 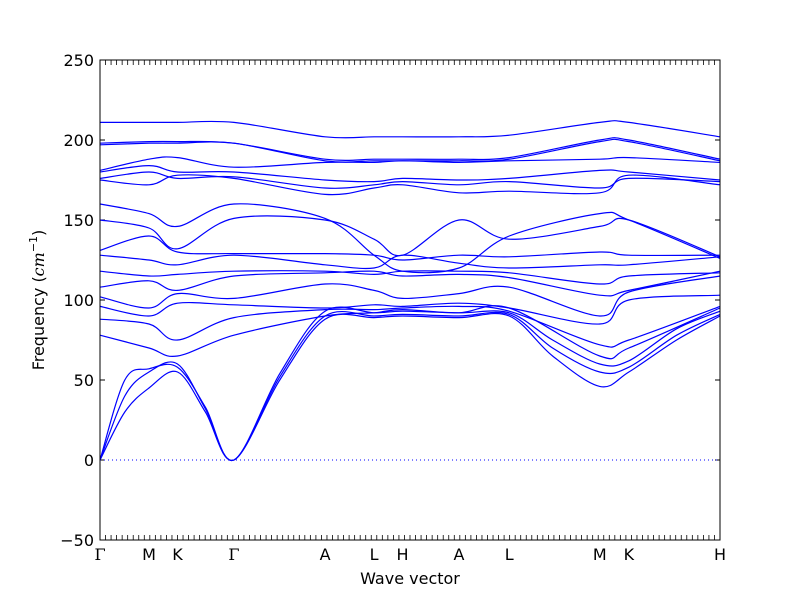 What do you see at coordinates (77, 540) in the screenshot?
I see `y-tick-label: −50` at bounding box center [77, 540].